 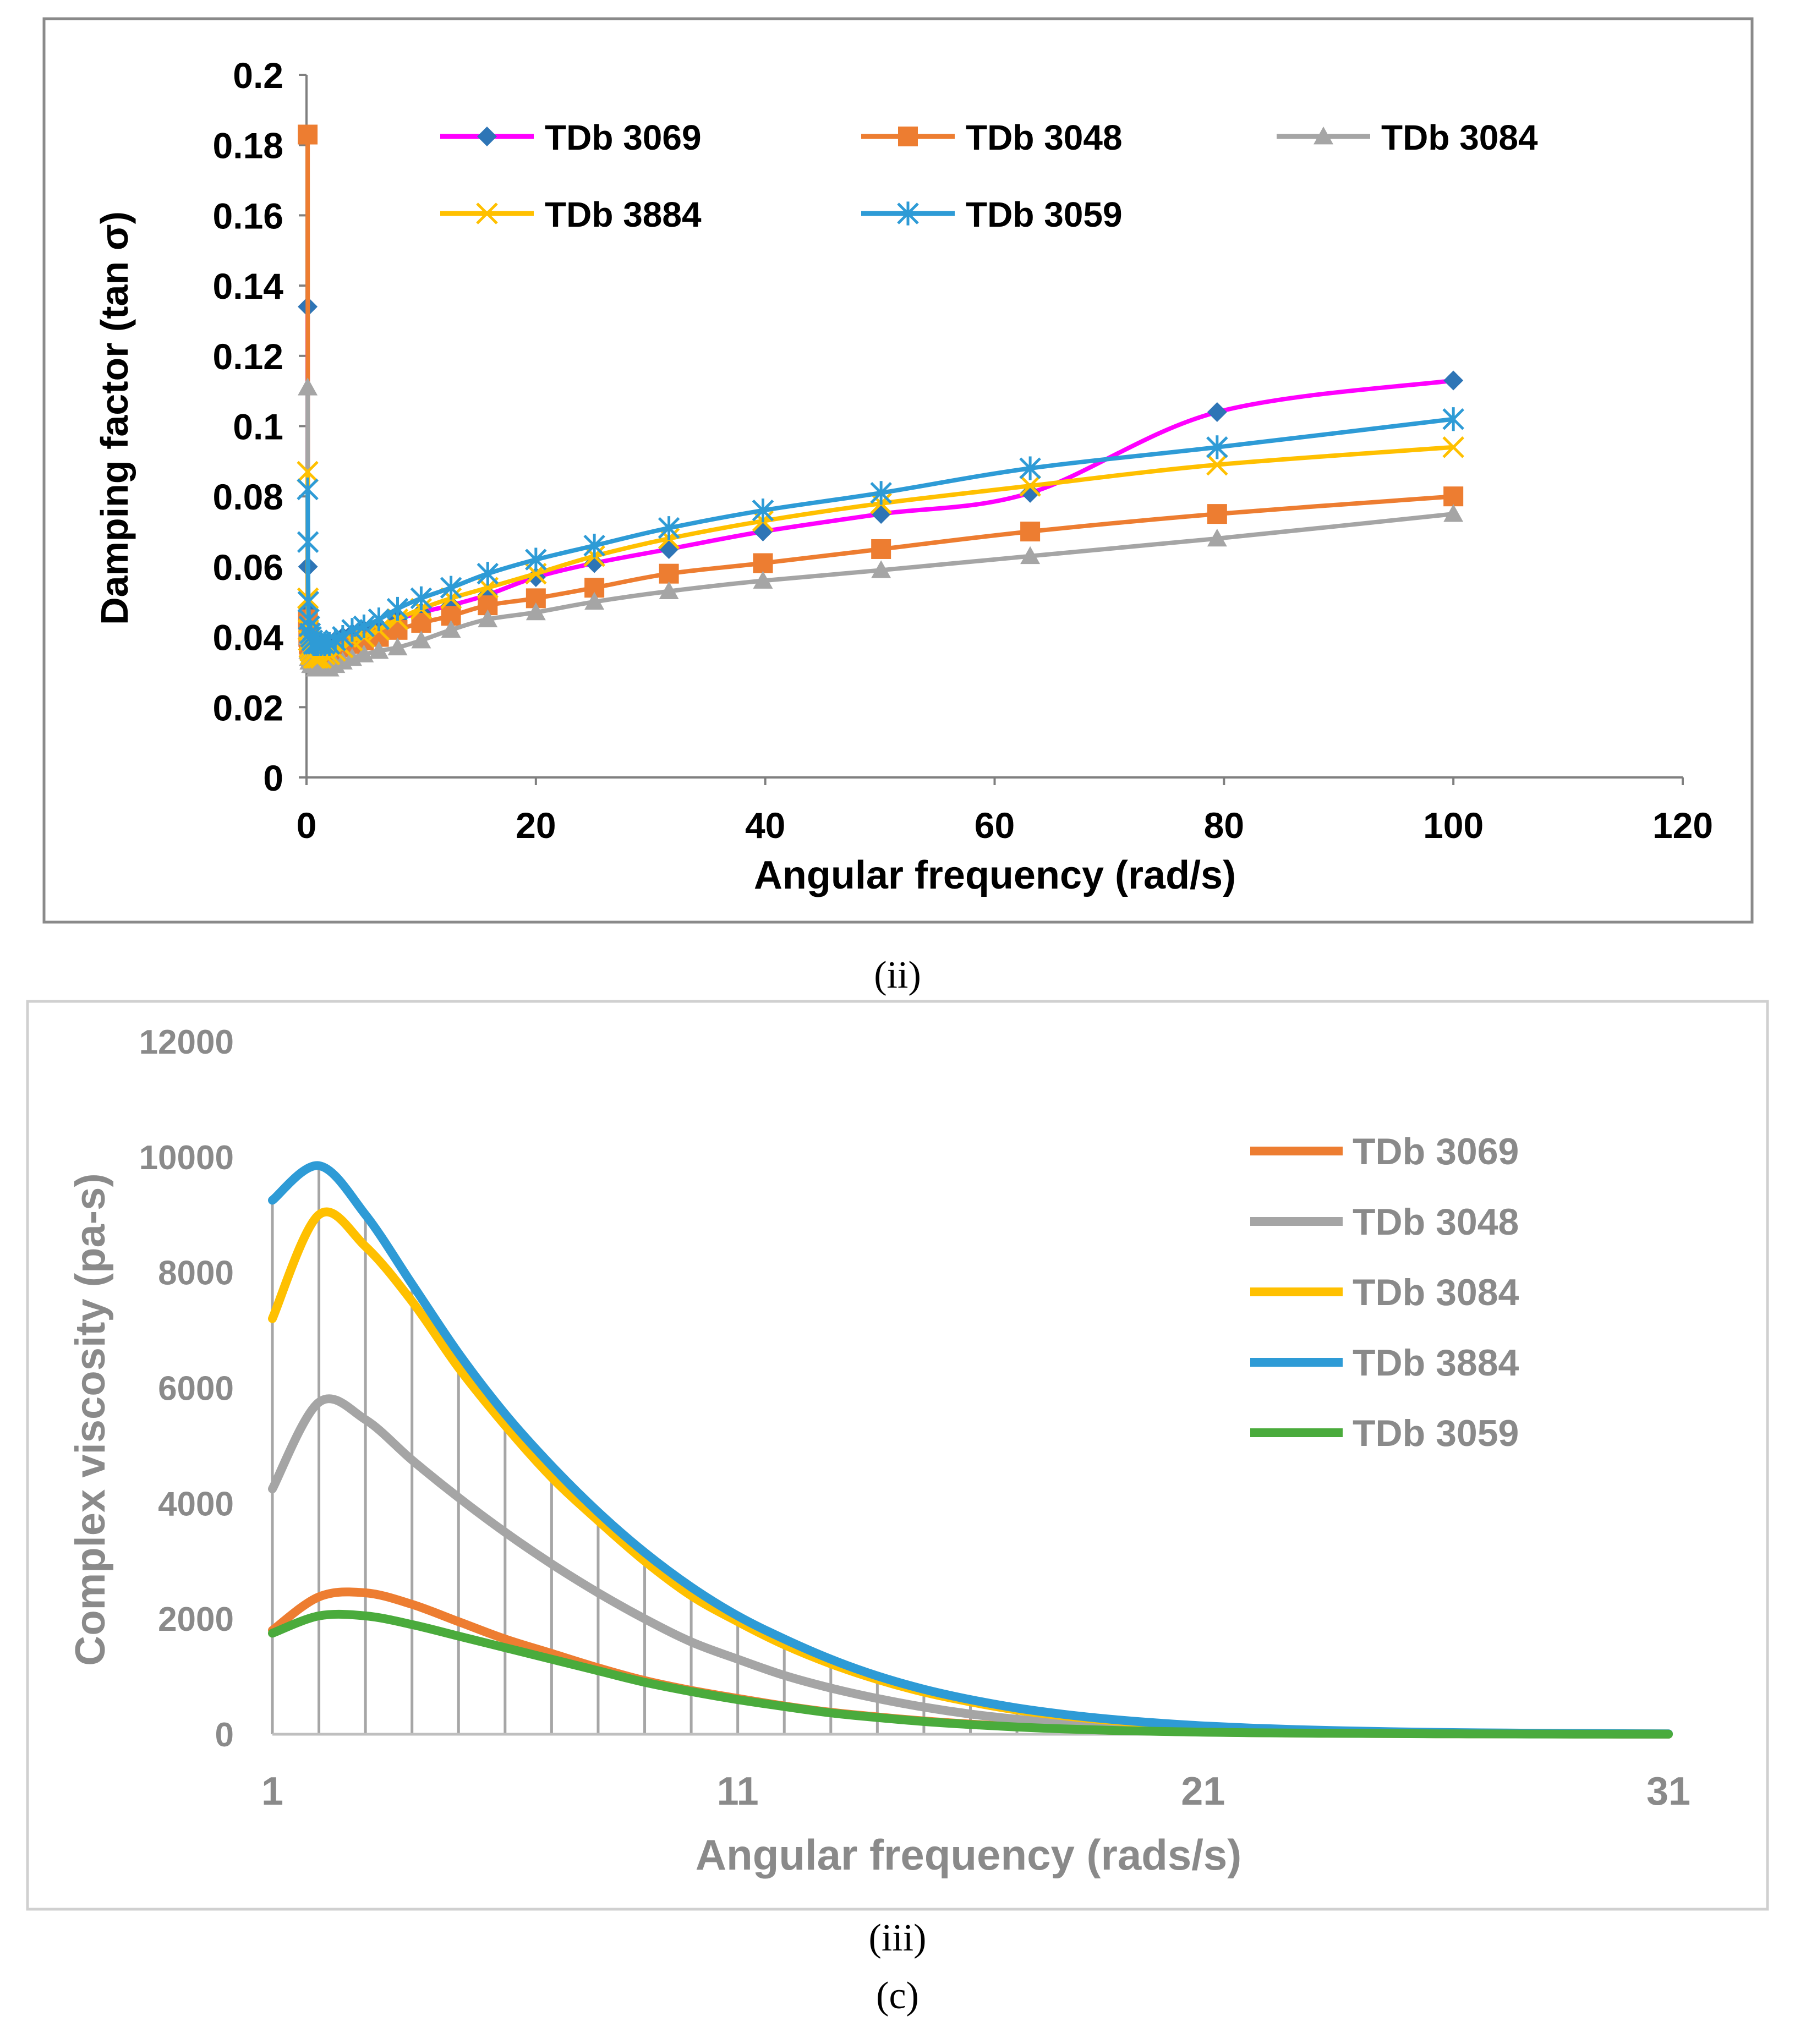 I want to click on chart1-x-tick-label: 60, so click(x=995, y=825).